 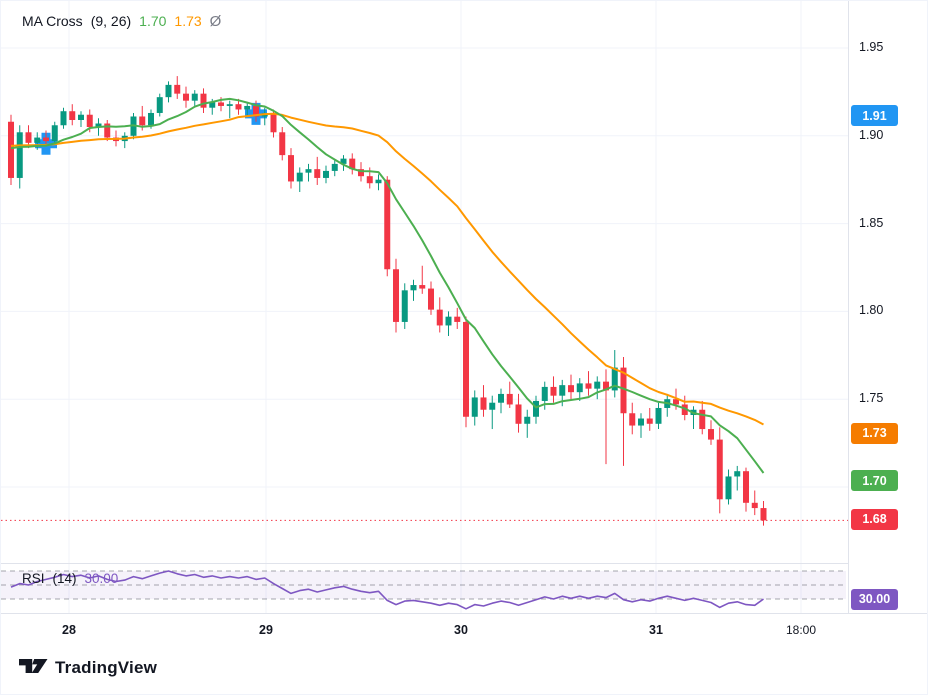 What do you see at coordinates (871, 398) in the screenshot?
I see `price-tick-label: 1.75` at bounding box center [871, 398].